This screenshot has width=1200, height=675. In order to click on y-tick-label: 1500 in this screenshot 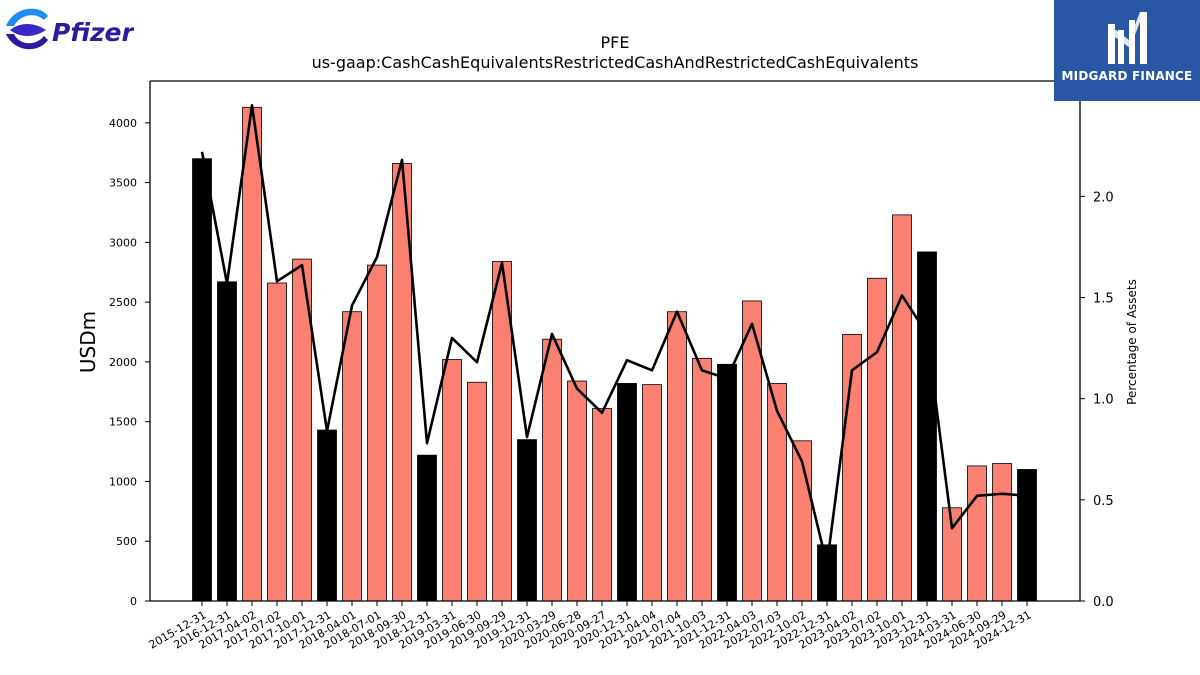, I will do `click(123, 422)`.